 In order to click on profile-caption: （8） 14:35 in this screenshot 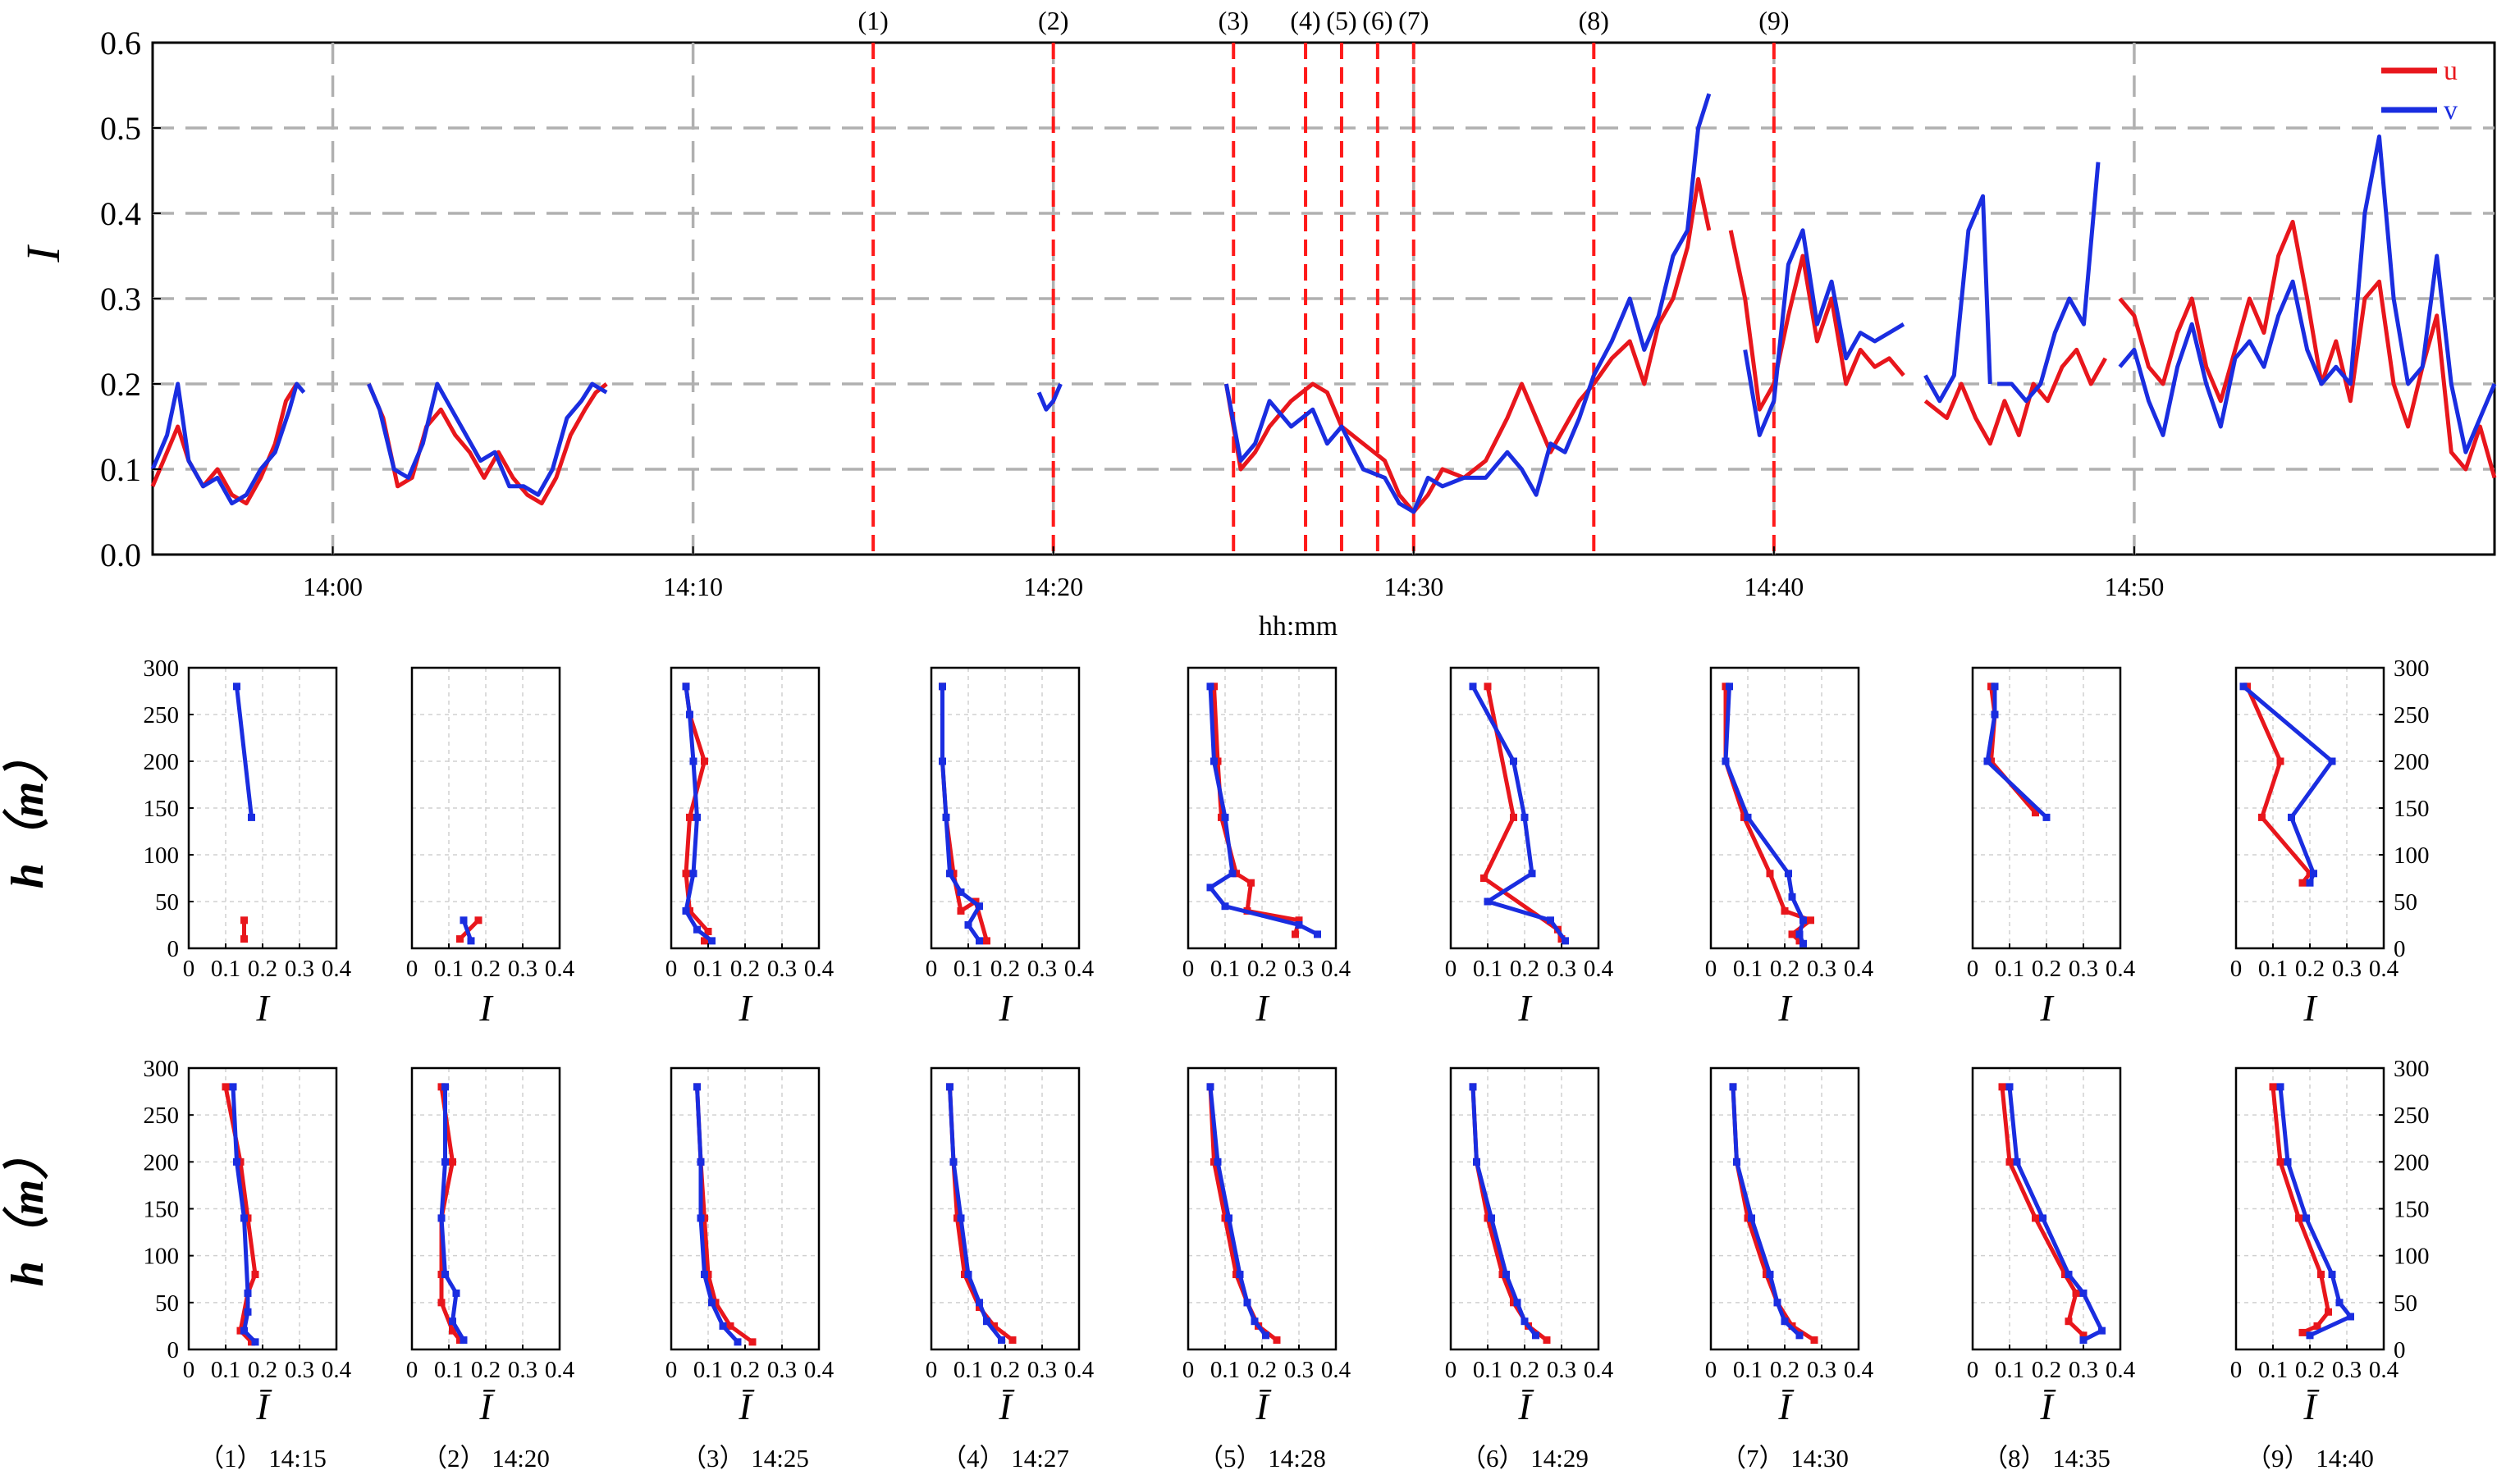, I will do `click(2046, 1458)`.